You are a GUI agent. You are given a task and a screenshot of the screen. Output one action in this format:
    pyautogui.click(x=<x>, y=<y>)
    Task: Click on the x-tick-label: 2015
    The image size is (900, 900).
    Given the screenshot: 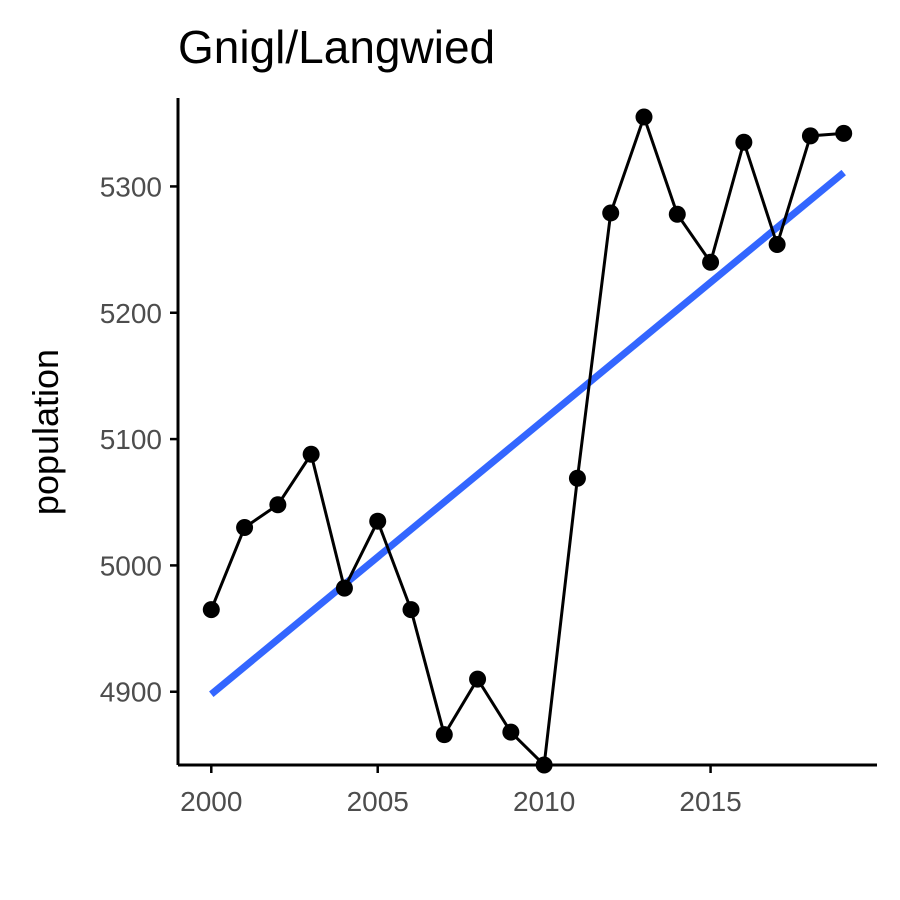 What is the action you would take?
    pyautogui.click(x=710, y=801)
    